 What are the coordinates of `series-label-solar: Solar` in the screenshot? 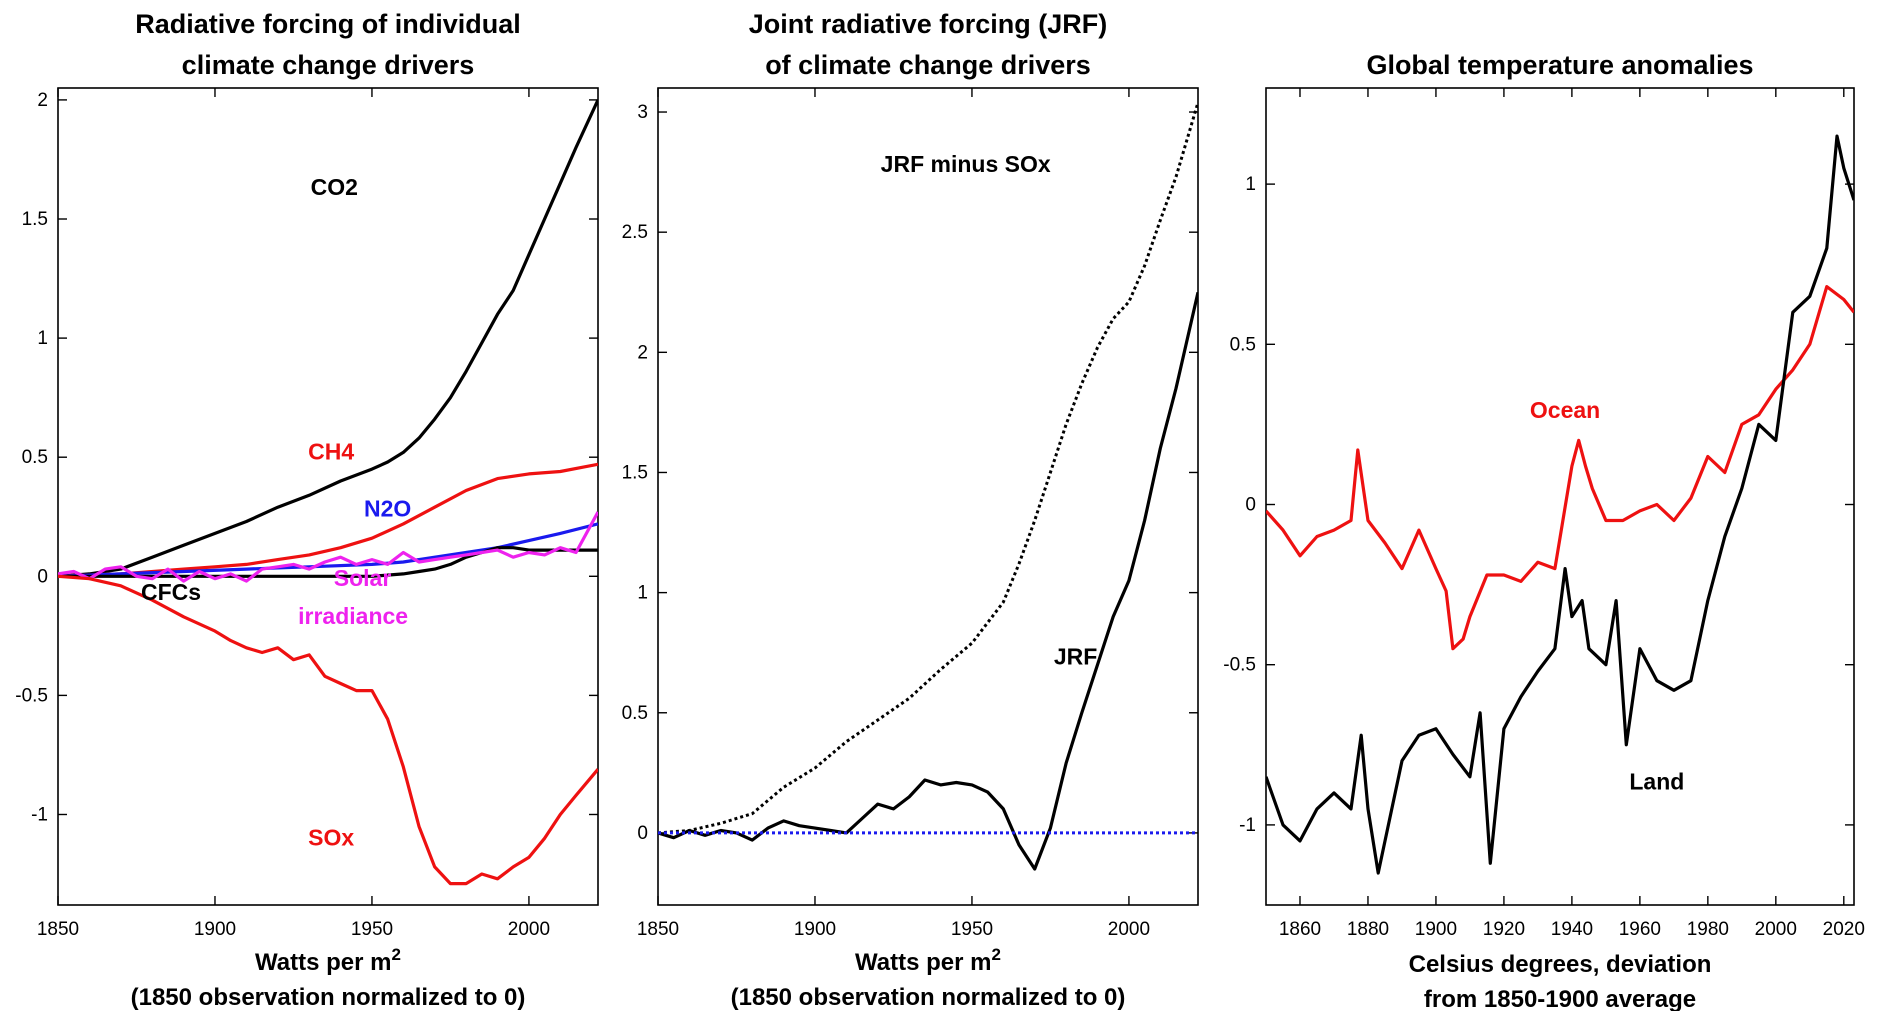 It's located at (363, 578).